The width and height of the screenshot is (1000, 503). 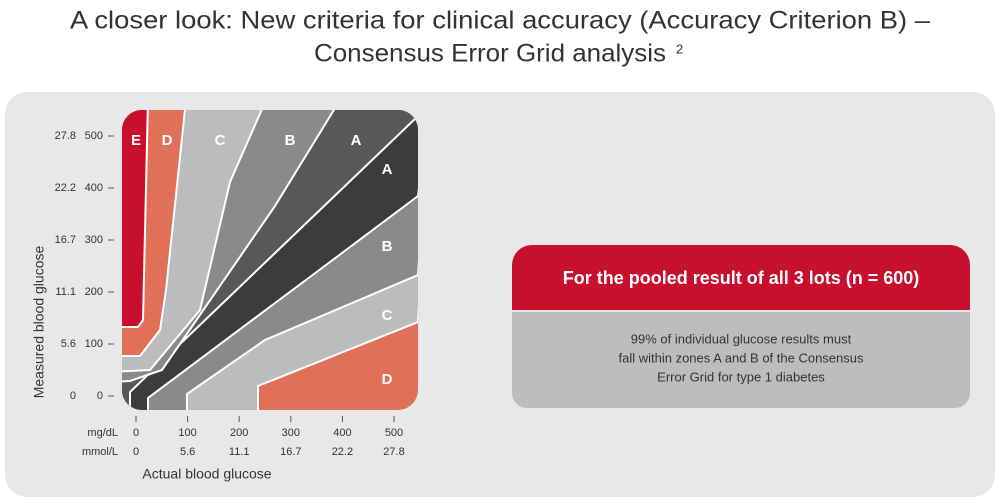 What do you see at coordinates (94, 188) in the screenshot?
I see `y-tick-label: 400` at bounding box center [94, 188].